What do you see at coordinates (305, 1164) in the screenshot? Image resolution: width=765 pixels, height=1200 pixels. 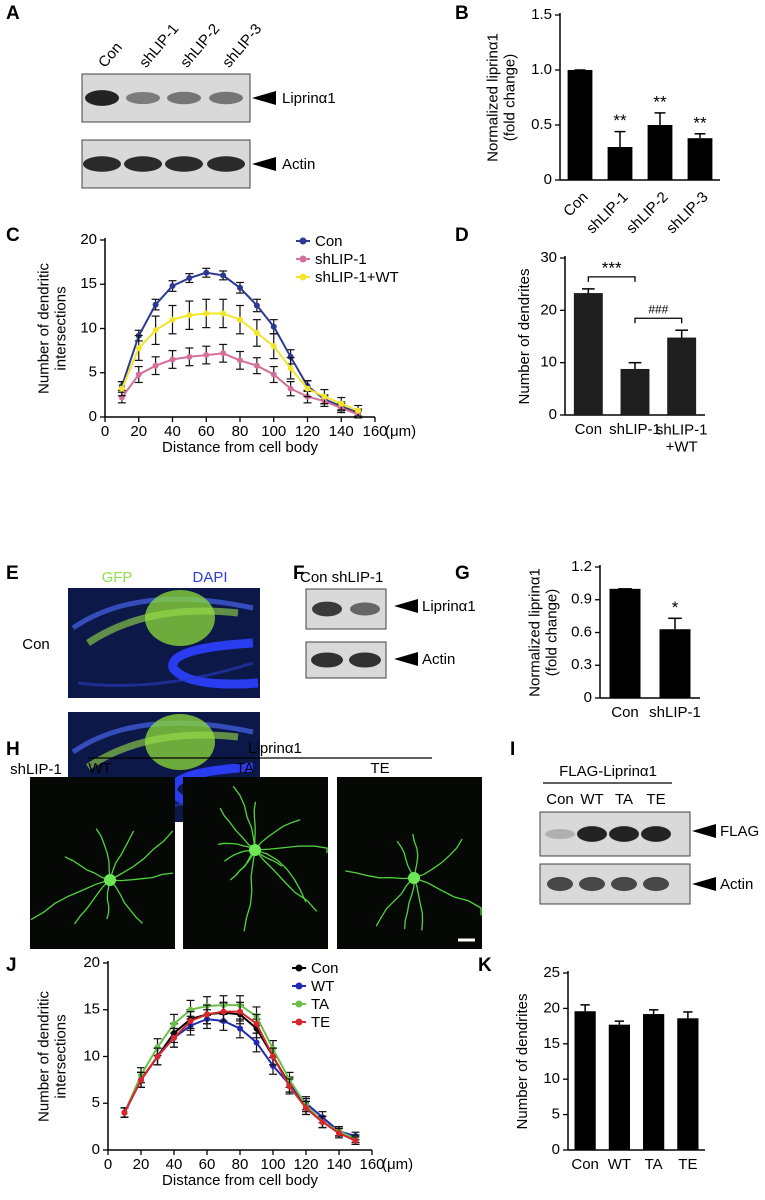 I see `x-tick-label: 120` at bounding box center [305, 1164].